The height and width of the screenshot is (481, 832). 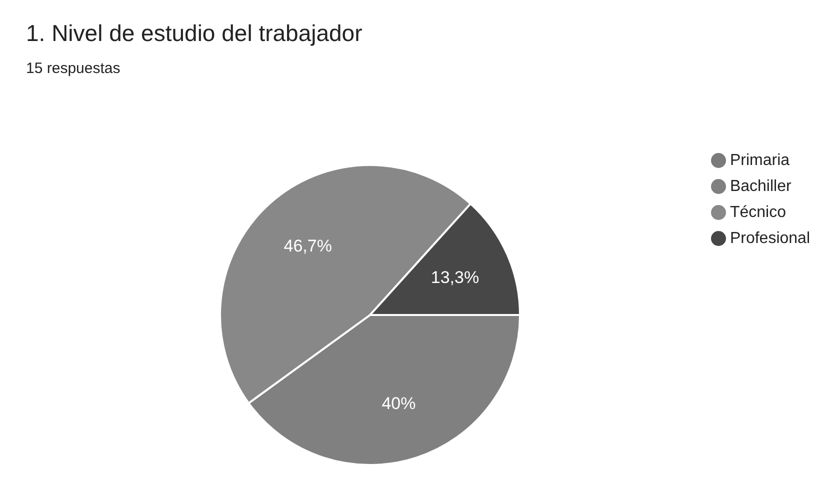 What do you see at coordinates (73, 68) in the screenshot?
I see `text: 15 respuestas` at bounding box center [73, 68].